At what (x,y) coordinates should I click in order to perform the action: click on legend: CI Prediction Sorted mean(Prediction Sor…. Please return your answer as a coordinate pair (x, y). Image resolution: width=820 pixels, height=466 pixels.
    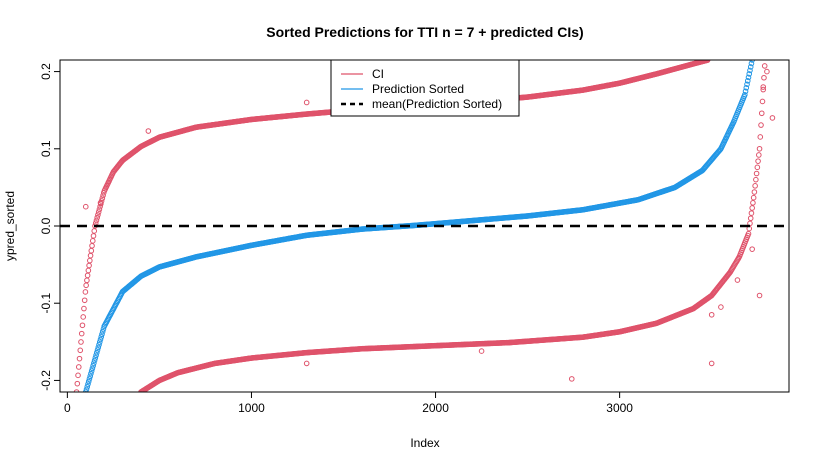
    Looking at the image, I should click on (425, 88).